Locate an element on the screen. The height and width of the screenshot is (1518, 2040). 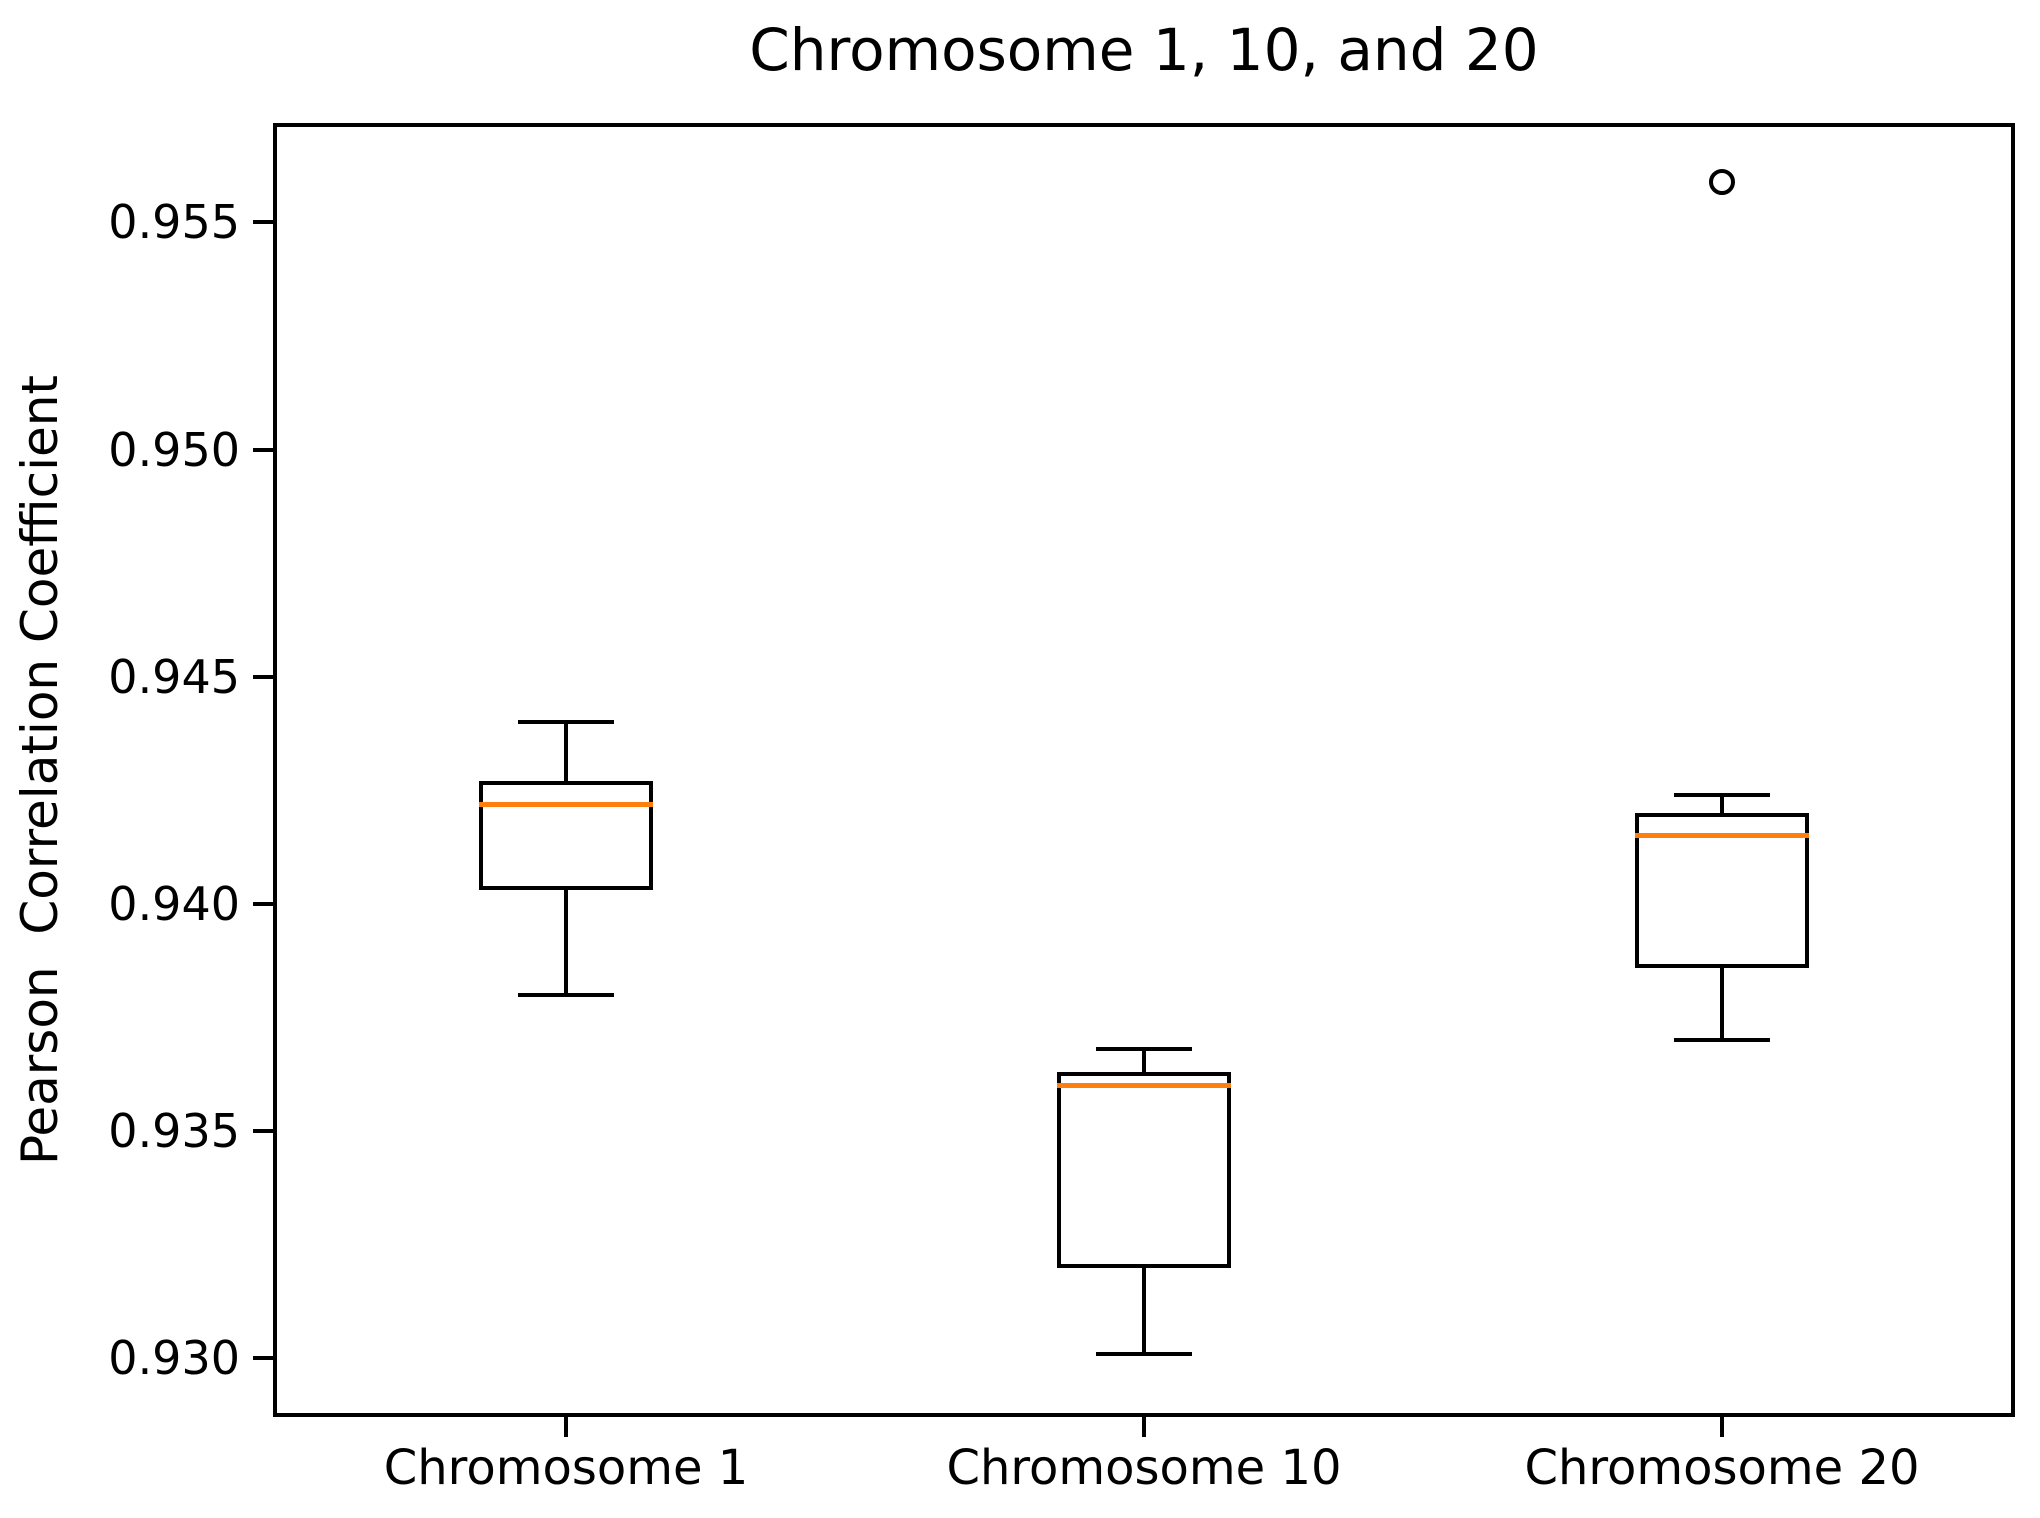
y-tick-label: 0.945 is located at coordinates (174, 676).